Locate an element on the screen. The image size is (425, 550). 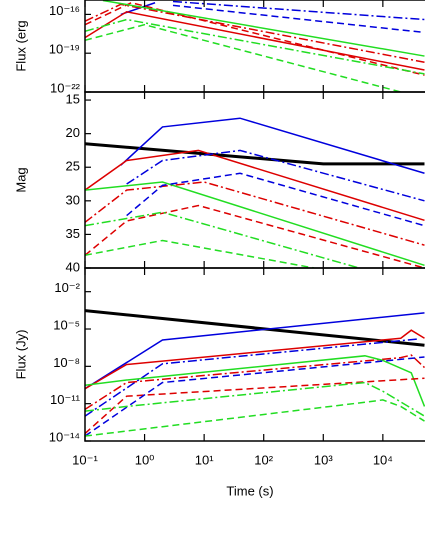
y-tick-label: 10⁻¹⁶ is located at coordinates (64, 10).